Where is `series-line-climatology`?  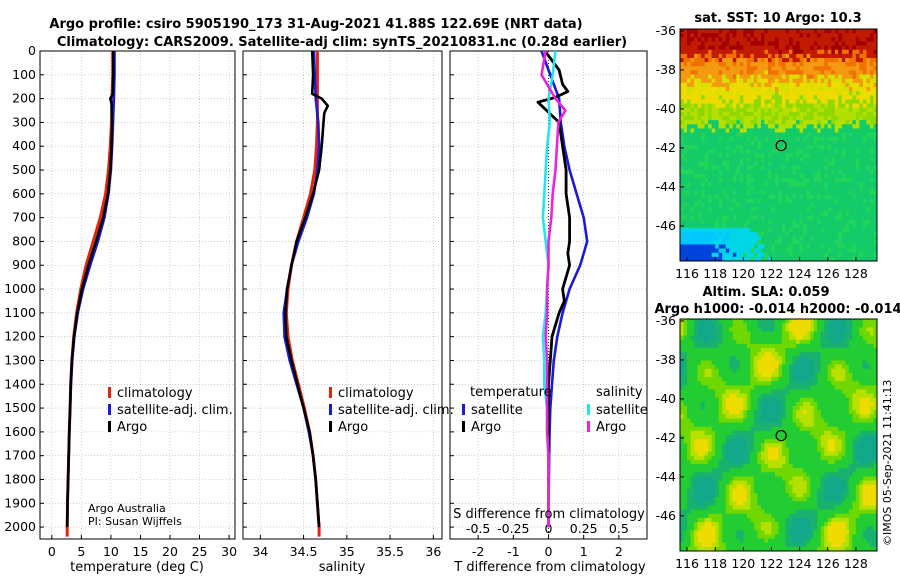
series-line-climatology is located at coordinates (90, 294).